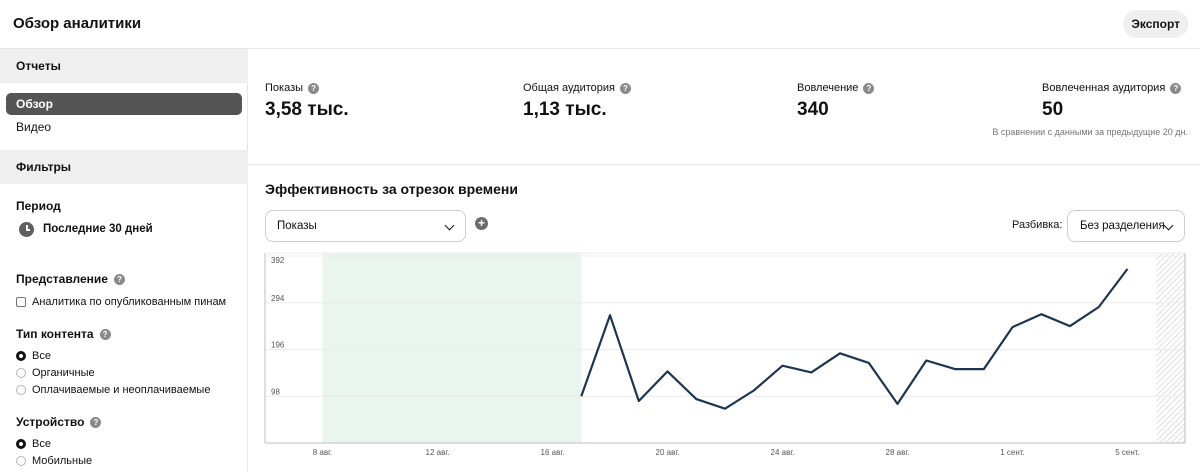 This screenshot has height=472, width=1200. Describe the element at coordinates (565, 109) in the screenshot. I see `metric-value-audience: 1,13 тыс.` at that location.